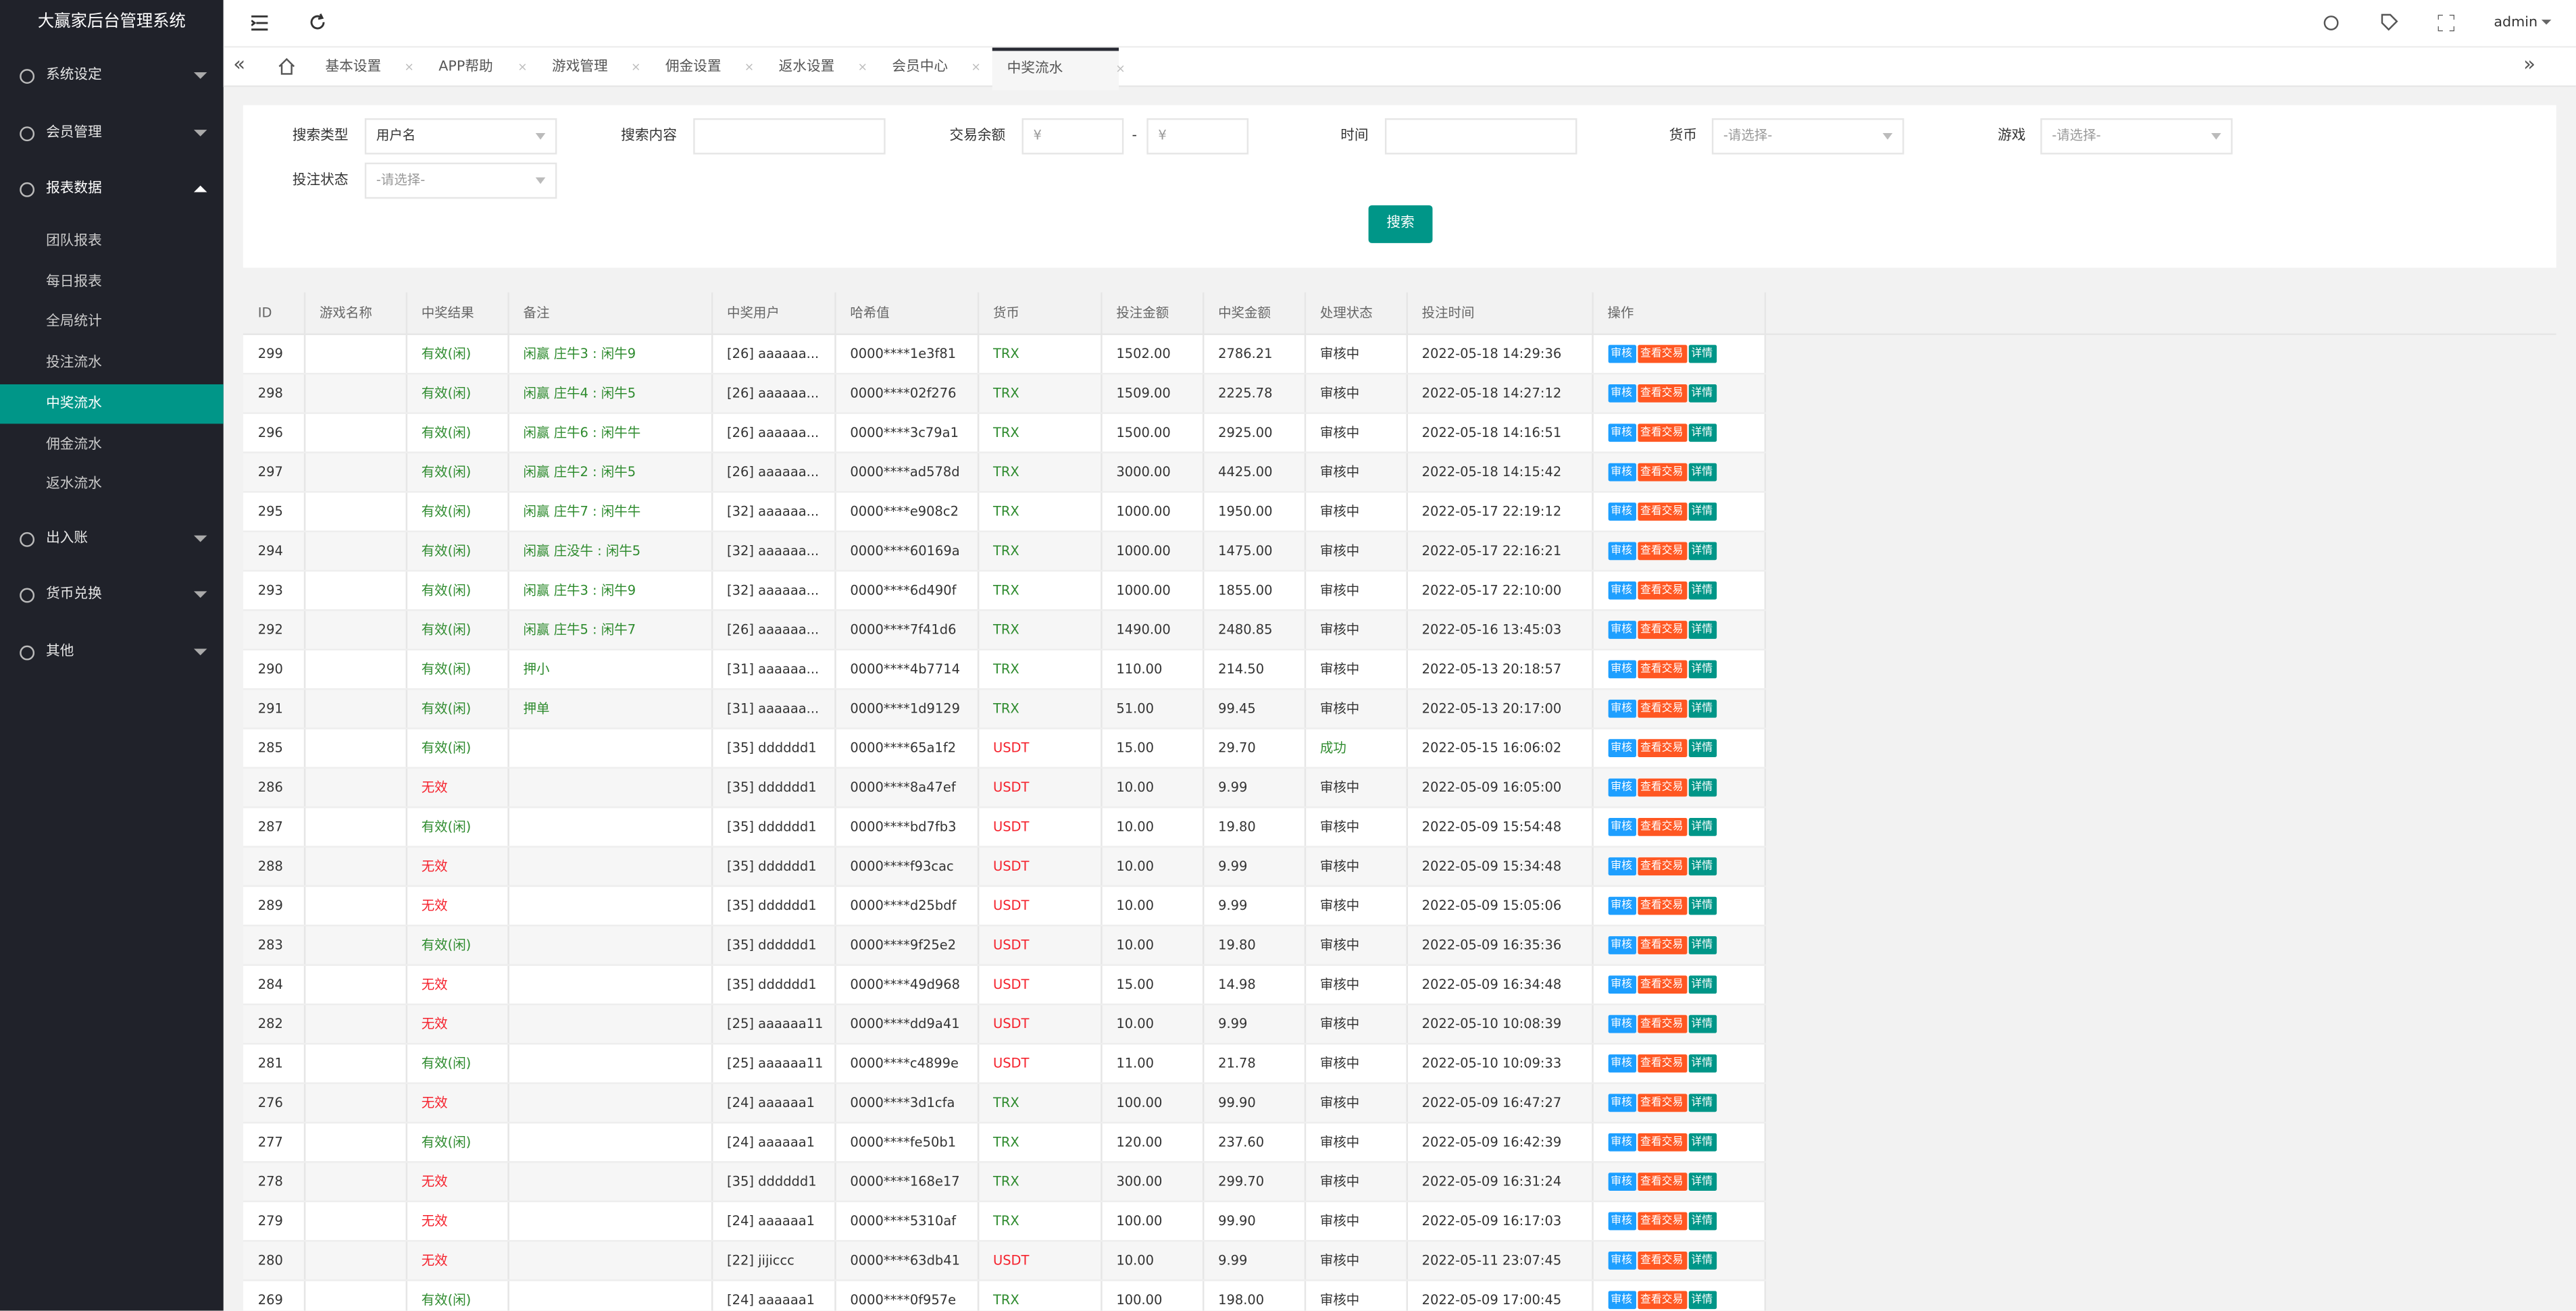 Image resolution: width=2576 pixels, height=1311 pixels. I want to click on tab-label: 游戏管理, so click(580, 67).